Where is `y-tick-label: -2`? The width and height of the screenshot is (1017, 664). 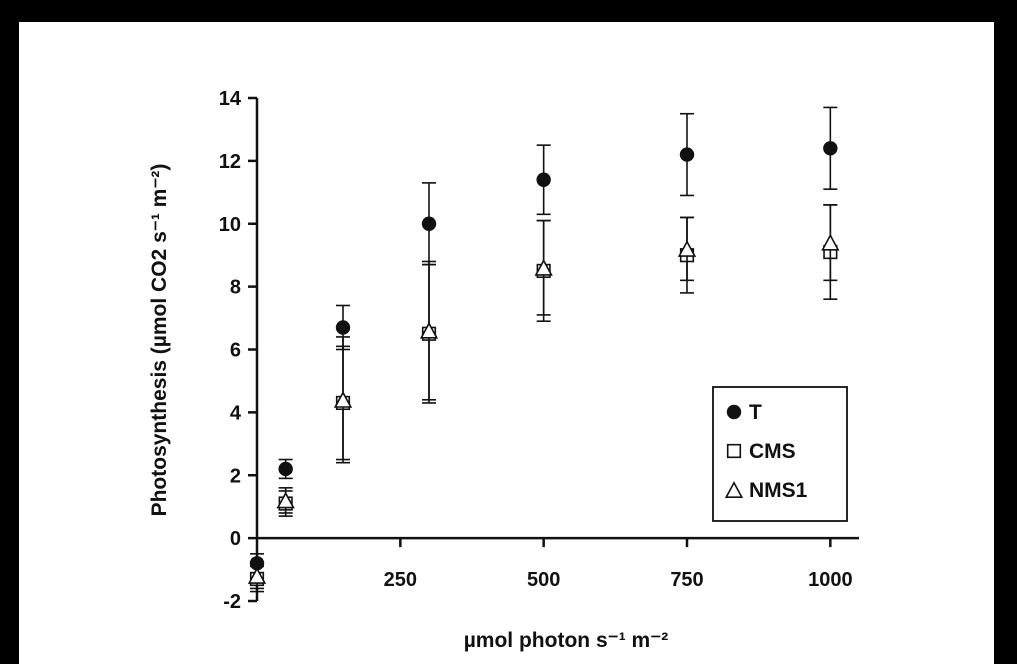
y-tick-label: -2 is located at coordinates (232, 602).